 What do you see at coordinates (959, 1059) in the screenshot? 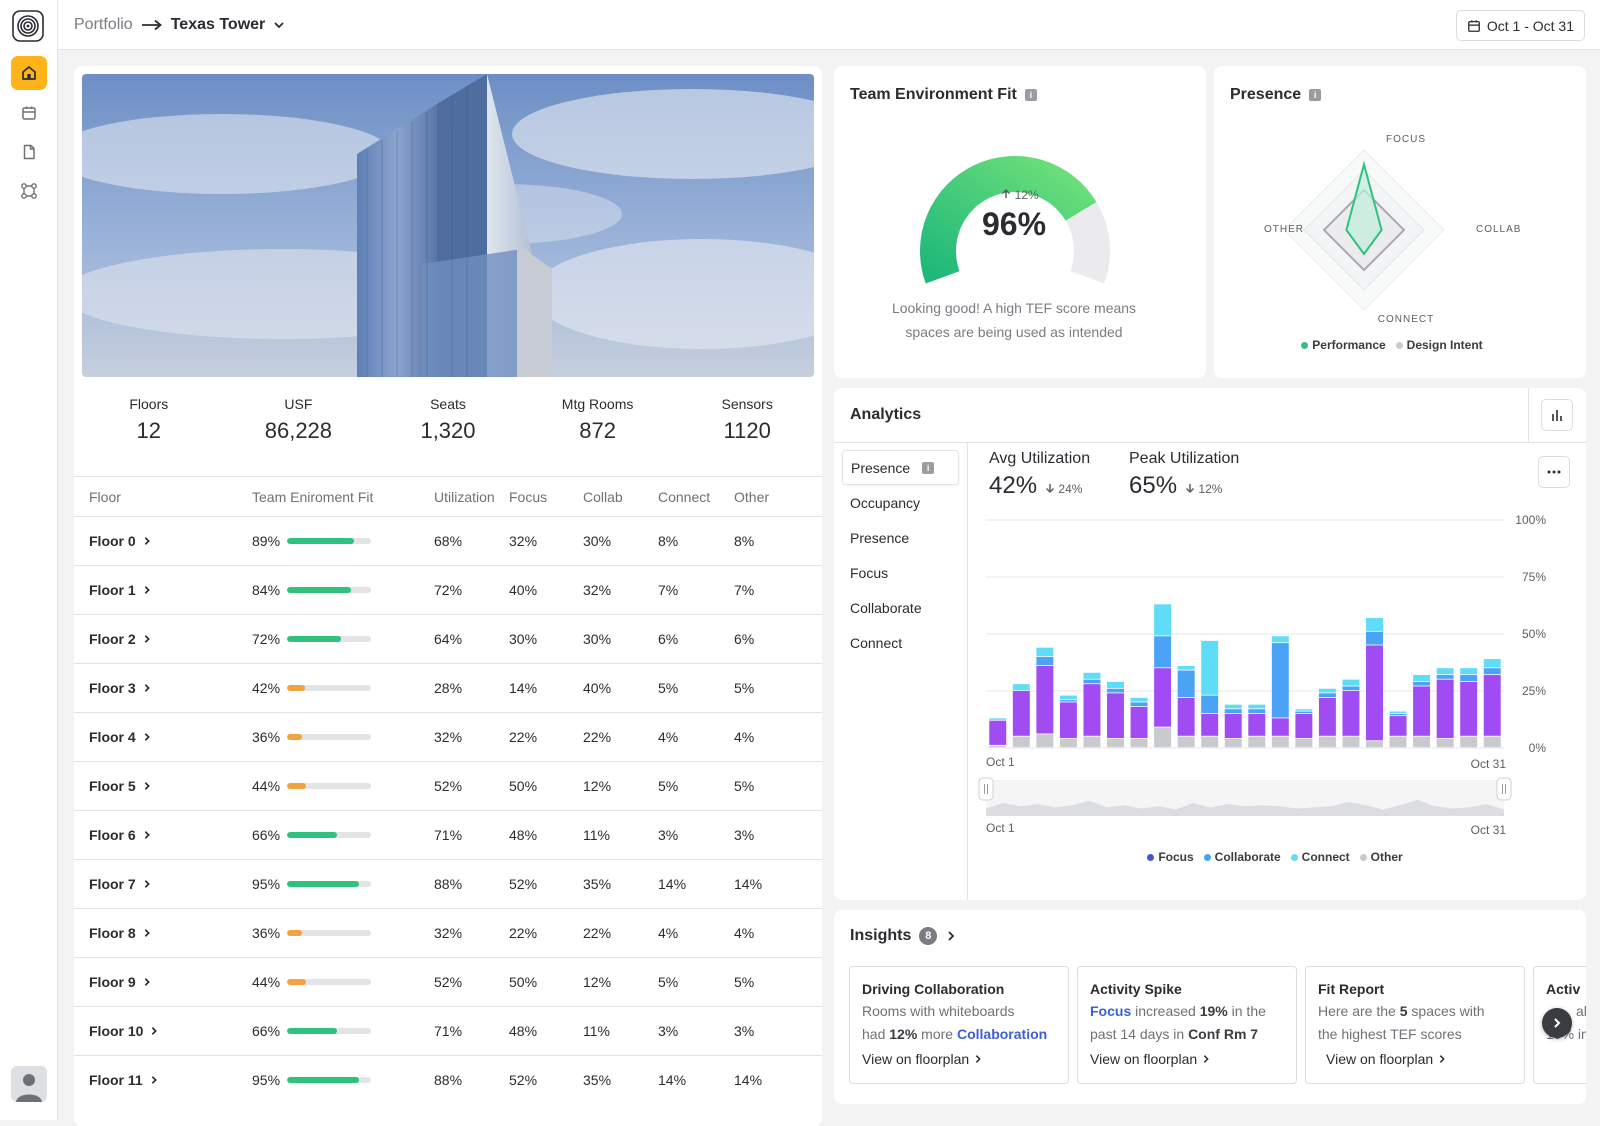
I see `view-on-floorplan-link: View on floorplan` at bounding box center [959, 1059].